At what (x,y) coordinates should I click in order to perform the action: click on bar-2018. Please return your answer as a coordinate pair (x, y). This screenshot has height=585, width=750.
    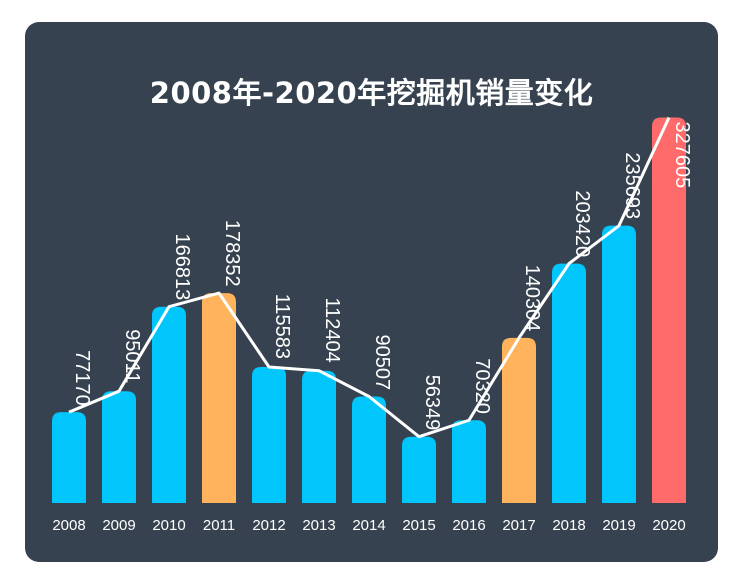
    Looking at the image, I should click on (569, 383).